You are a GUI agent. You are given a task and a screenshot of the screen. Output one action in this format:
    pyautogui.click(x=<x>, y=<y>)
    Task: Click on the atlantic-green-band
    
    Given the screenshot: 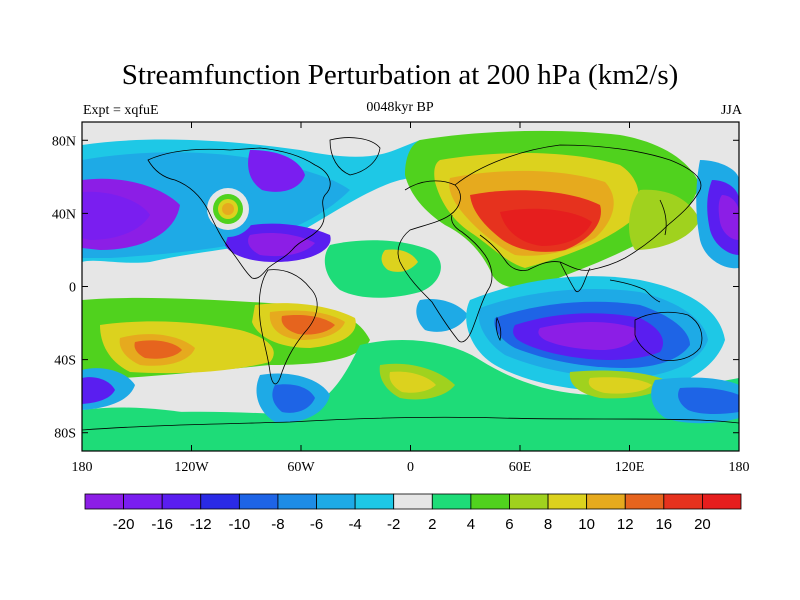 What is the action you would take?
    pyautogui.click(x=382, y=269)
    